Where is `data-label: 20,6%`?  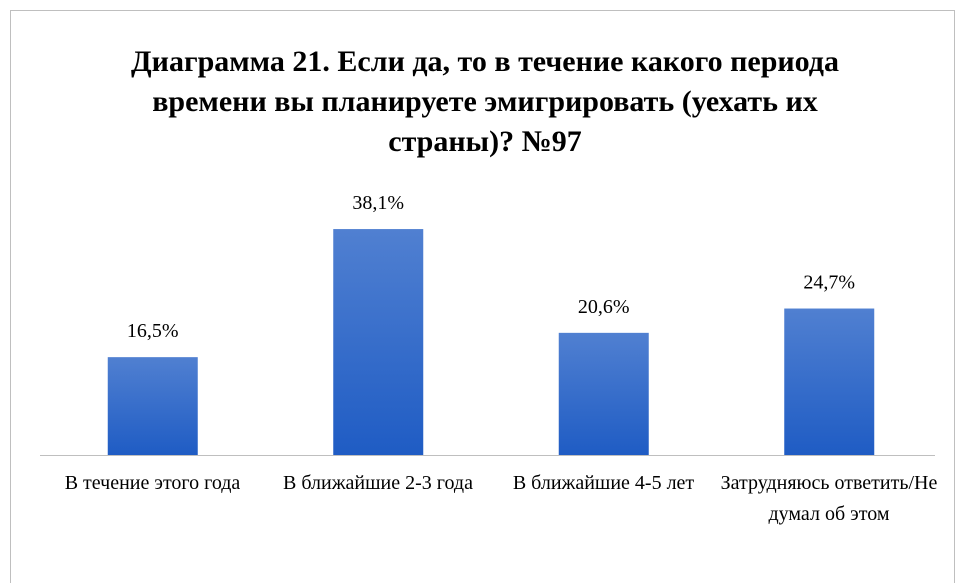
data-label: 20,6% is located at coordinates (604, 307).